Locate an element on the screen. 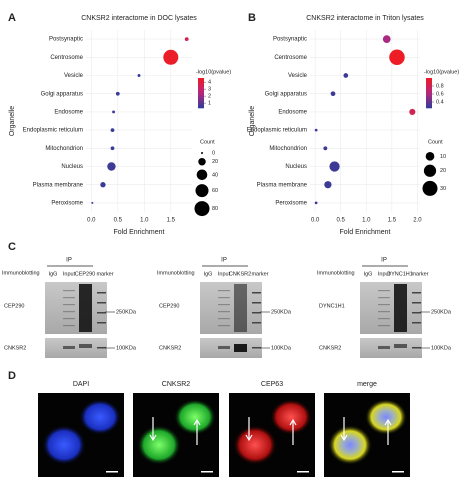 This screenshot has height=485, width=475. chart-title: CNKSR2 interactome in DOC lysates is located at coordinates (139, 18).